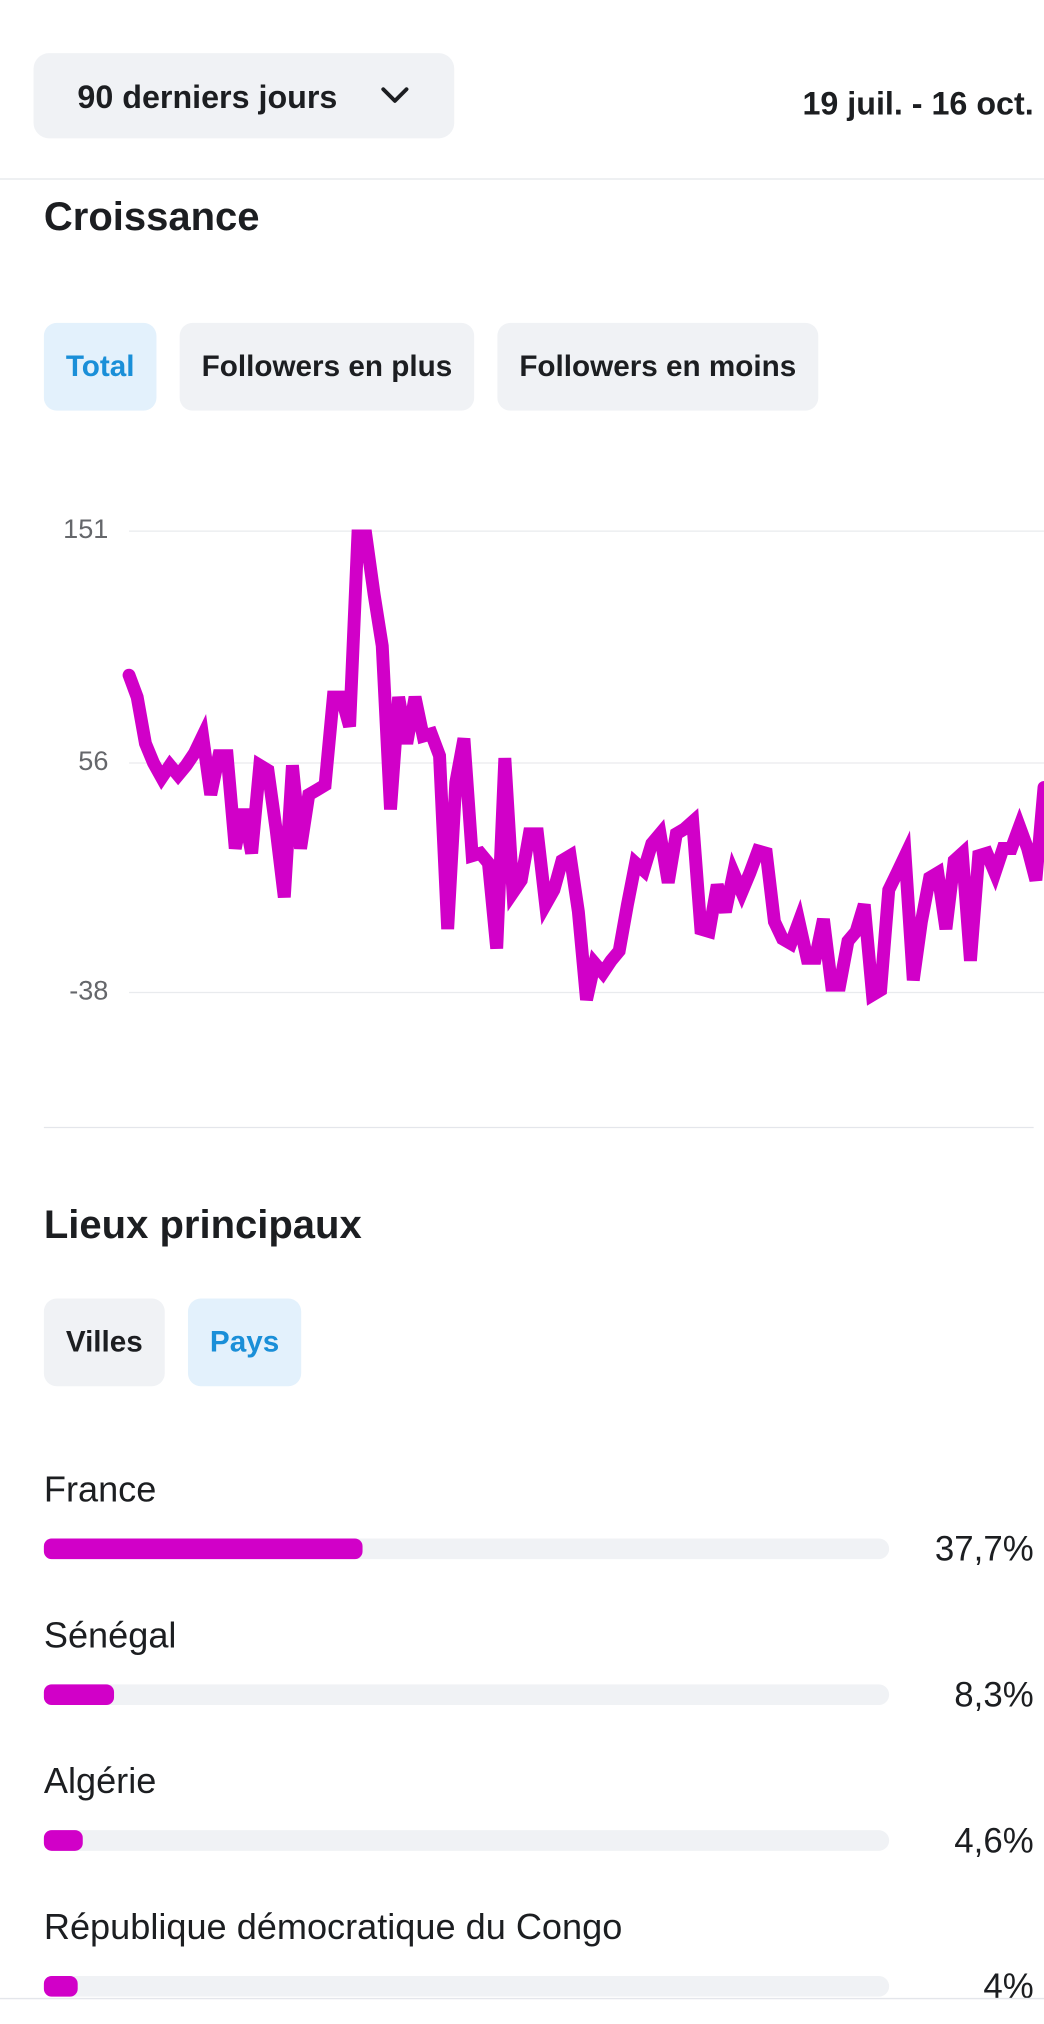  I want to click on chevron-icon, so click(395, 95).